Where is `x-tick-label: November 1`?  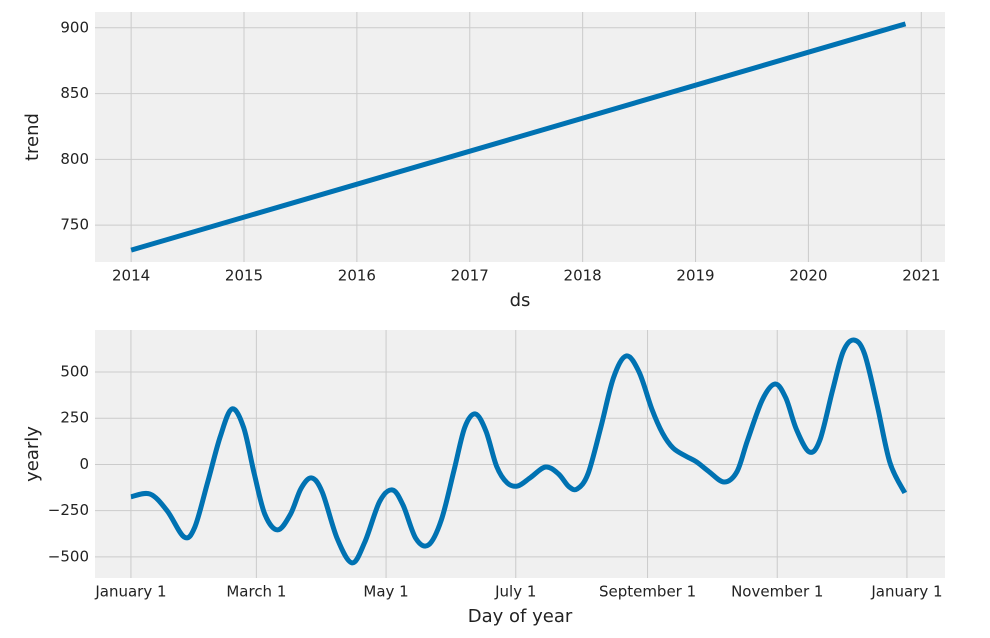 x-tick-label: November 1 is located at coordinates (777, 592).